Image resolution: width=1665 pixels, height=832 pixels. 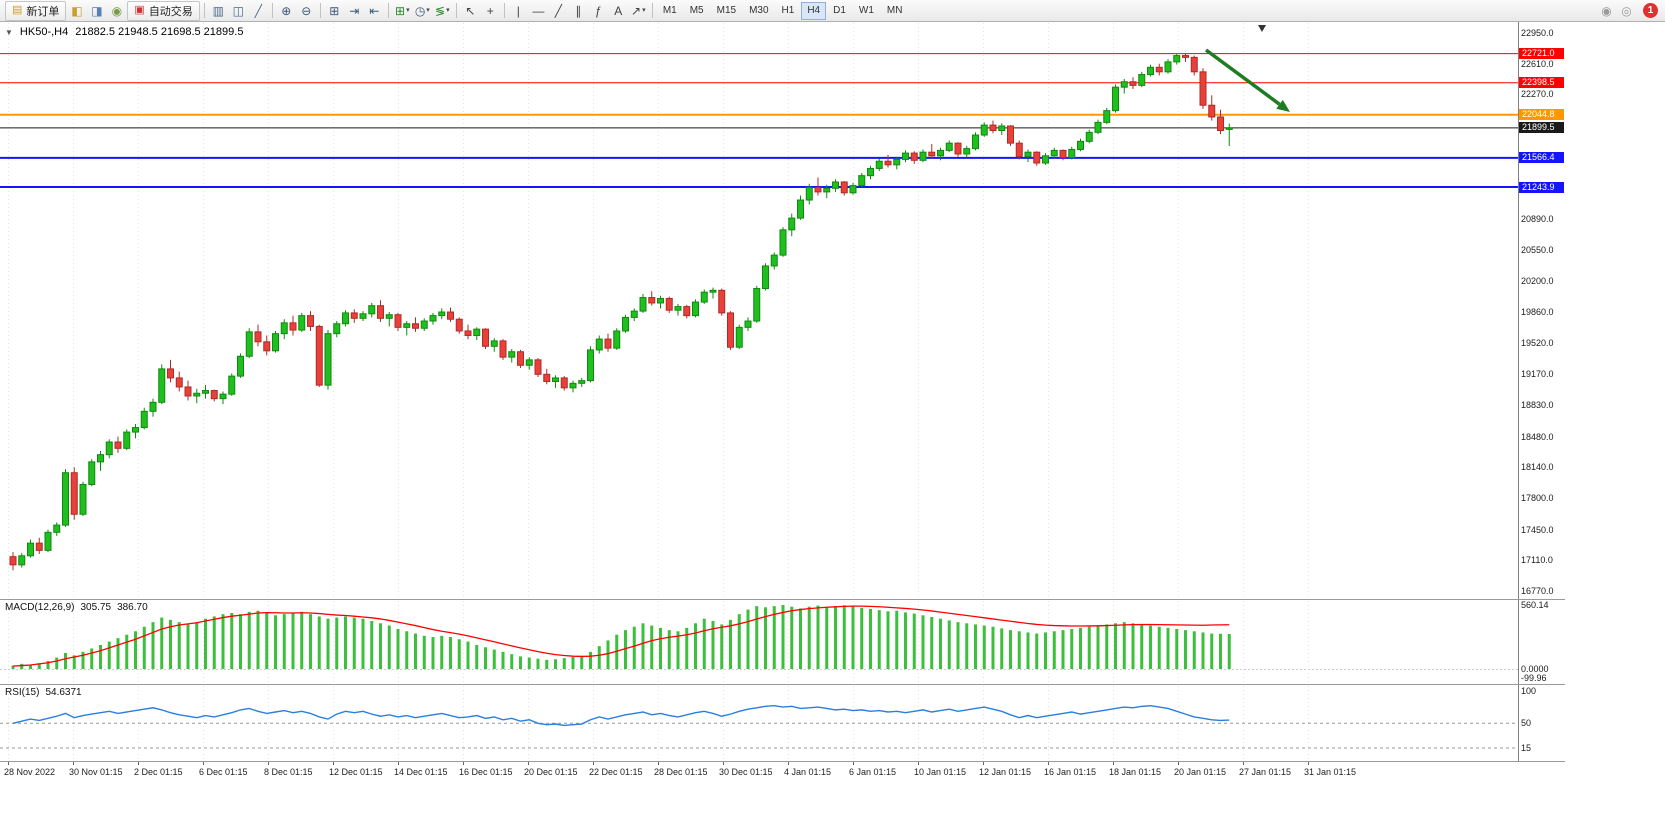 What do you see at coordinates (490, 10) in the screenshot?
I see `crosshair-icon: +` at bounding box center [490, 10].